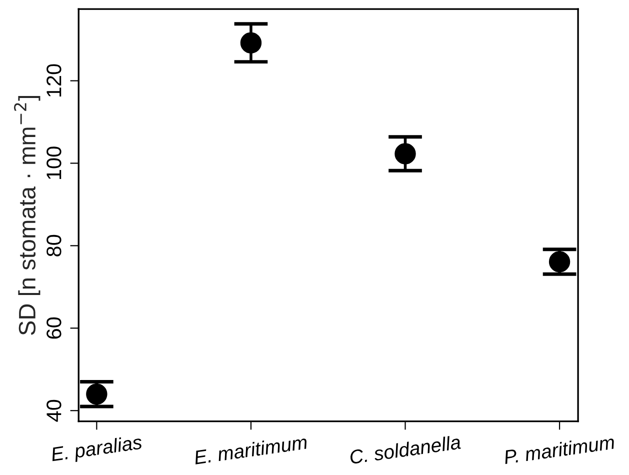  Describe the element at coordinates (54, 411) in the screenshot. I see `y-tick-label: 40` at that location.